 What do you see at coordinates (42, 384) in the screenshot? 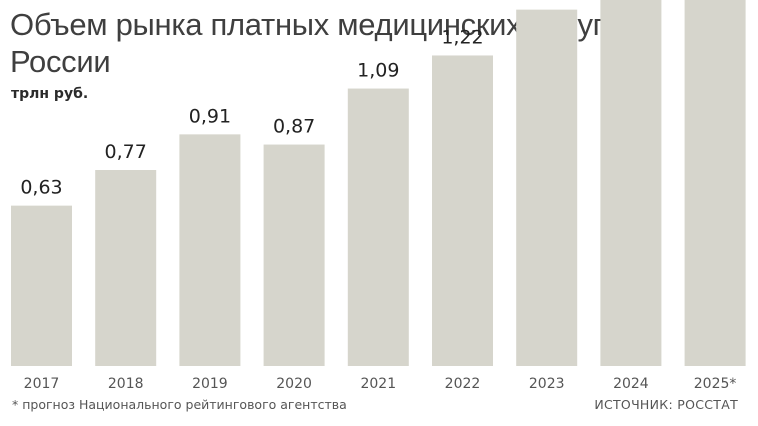
I see `year-label-2017: 2017` at bounding box center [42, 384].